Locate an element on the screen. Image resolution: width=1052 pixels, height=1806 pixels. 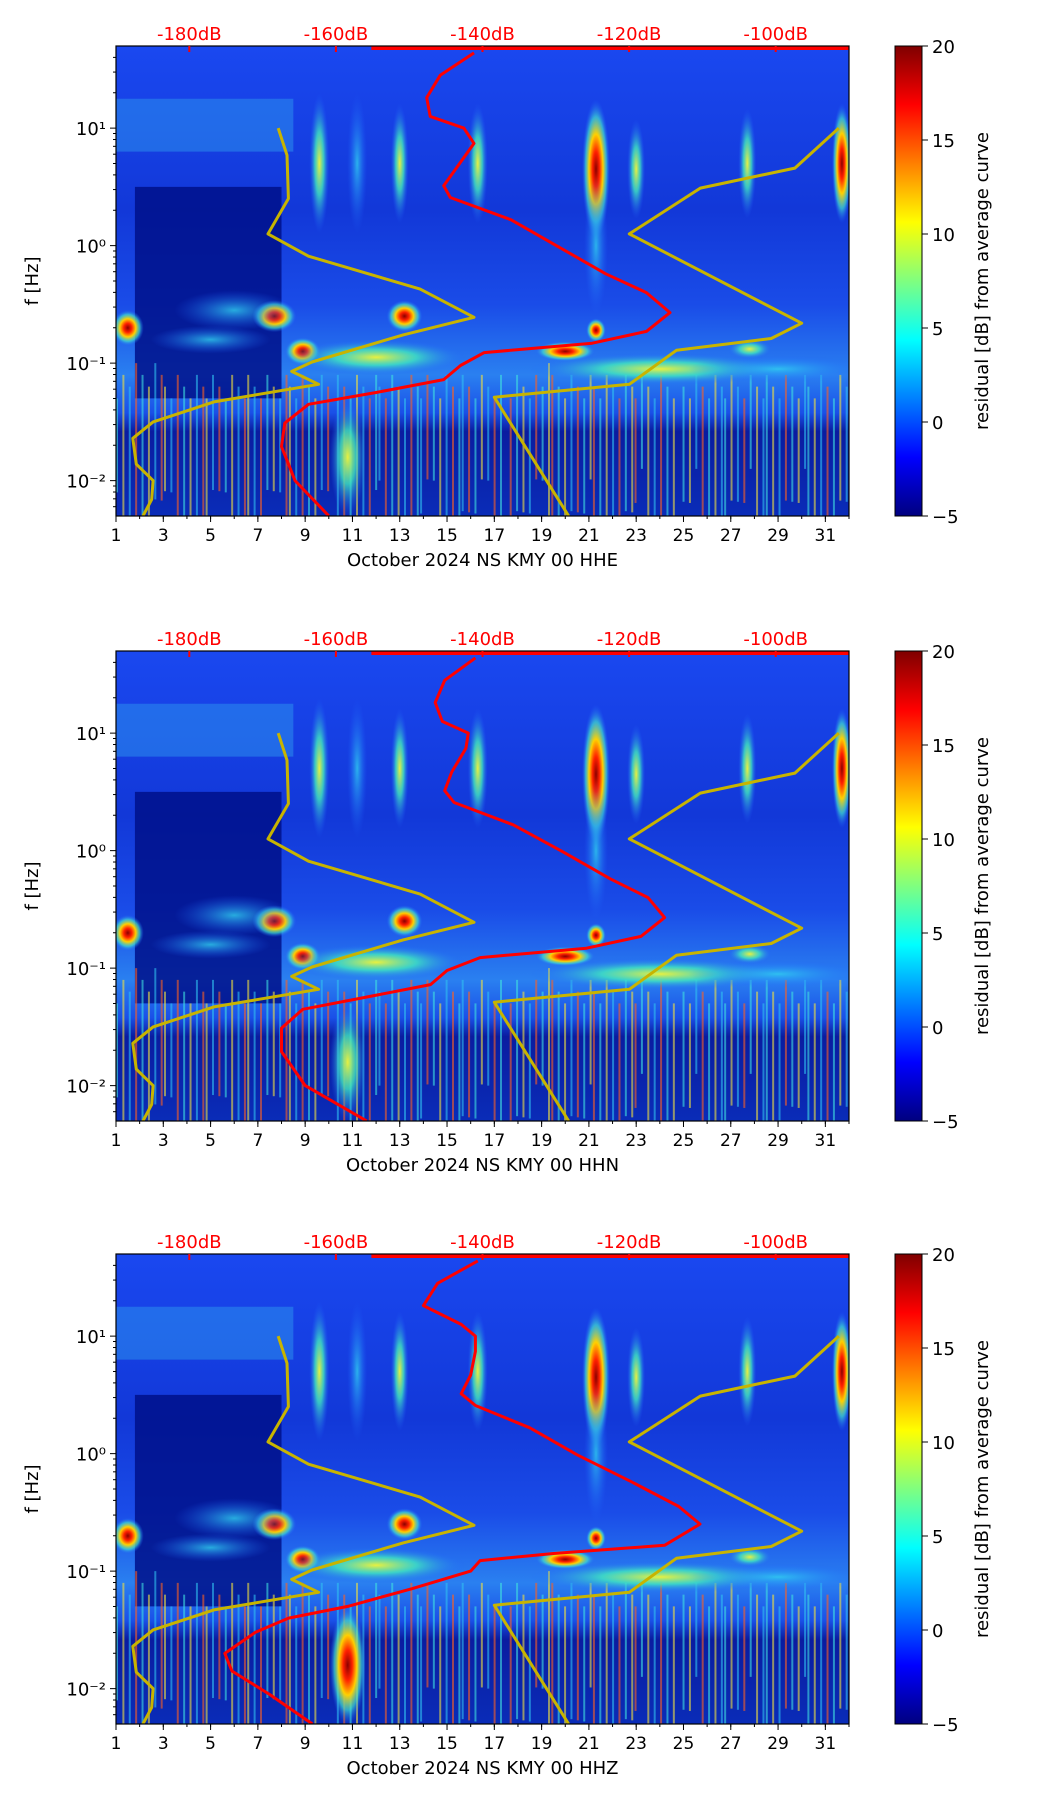
top-db-label: -160dB is located at coordinates (336, 34).